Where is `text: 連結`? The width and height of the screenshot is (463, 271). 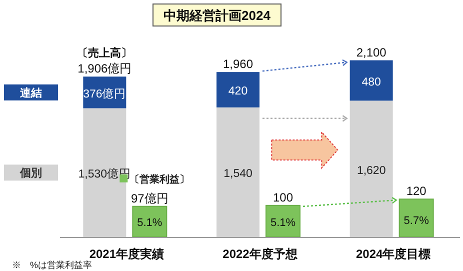 text: 連結 is located at coordinates (30, 93).